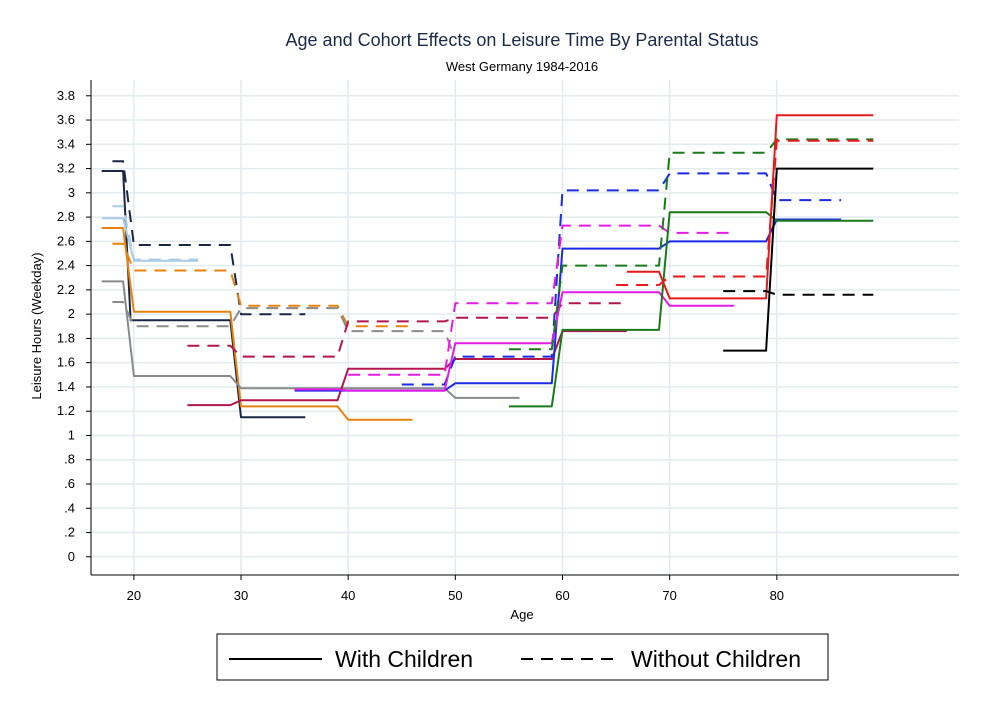 The height and width of the screenshot is (715, 984). What do you see at coordinates (71, 313) in the screenshot?
I see `y-tick-label: 2` at bounding box center [71, 313].